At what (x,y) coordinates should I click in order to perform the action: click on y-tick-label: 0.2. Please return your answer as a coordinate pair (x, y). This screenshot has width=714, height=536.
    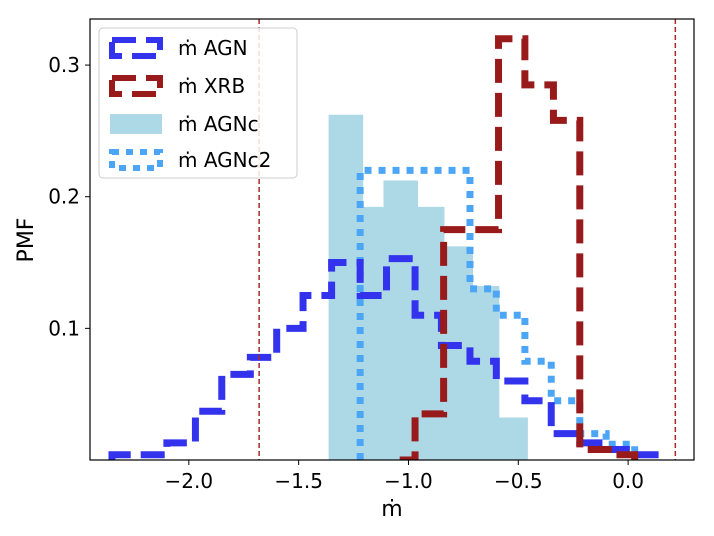
    Looking at the image, I should click on (64, 197).